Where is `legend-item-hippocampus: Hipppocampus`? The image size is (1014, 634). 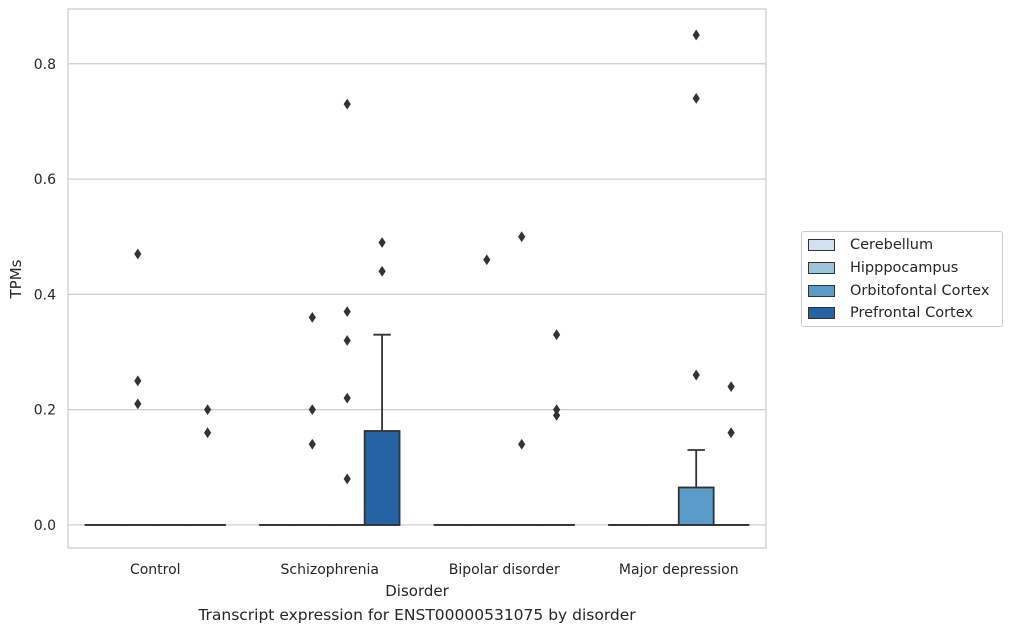
legend-item-hippocampus: Hipppocampus is located at coordinates (883, 268).